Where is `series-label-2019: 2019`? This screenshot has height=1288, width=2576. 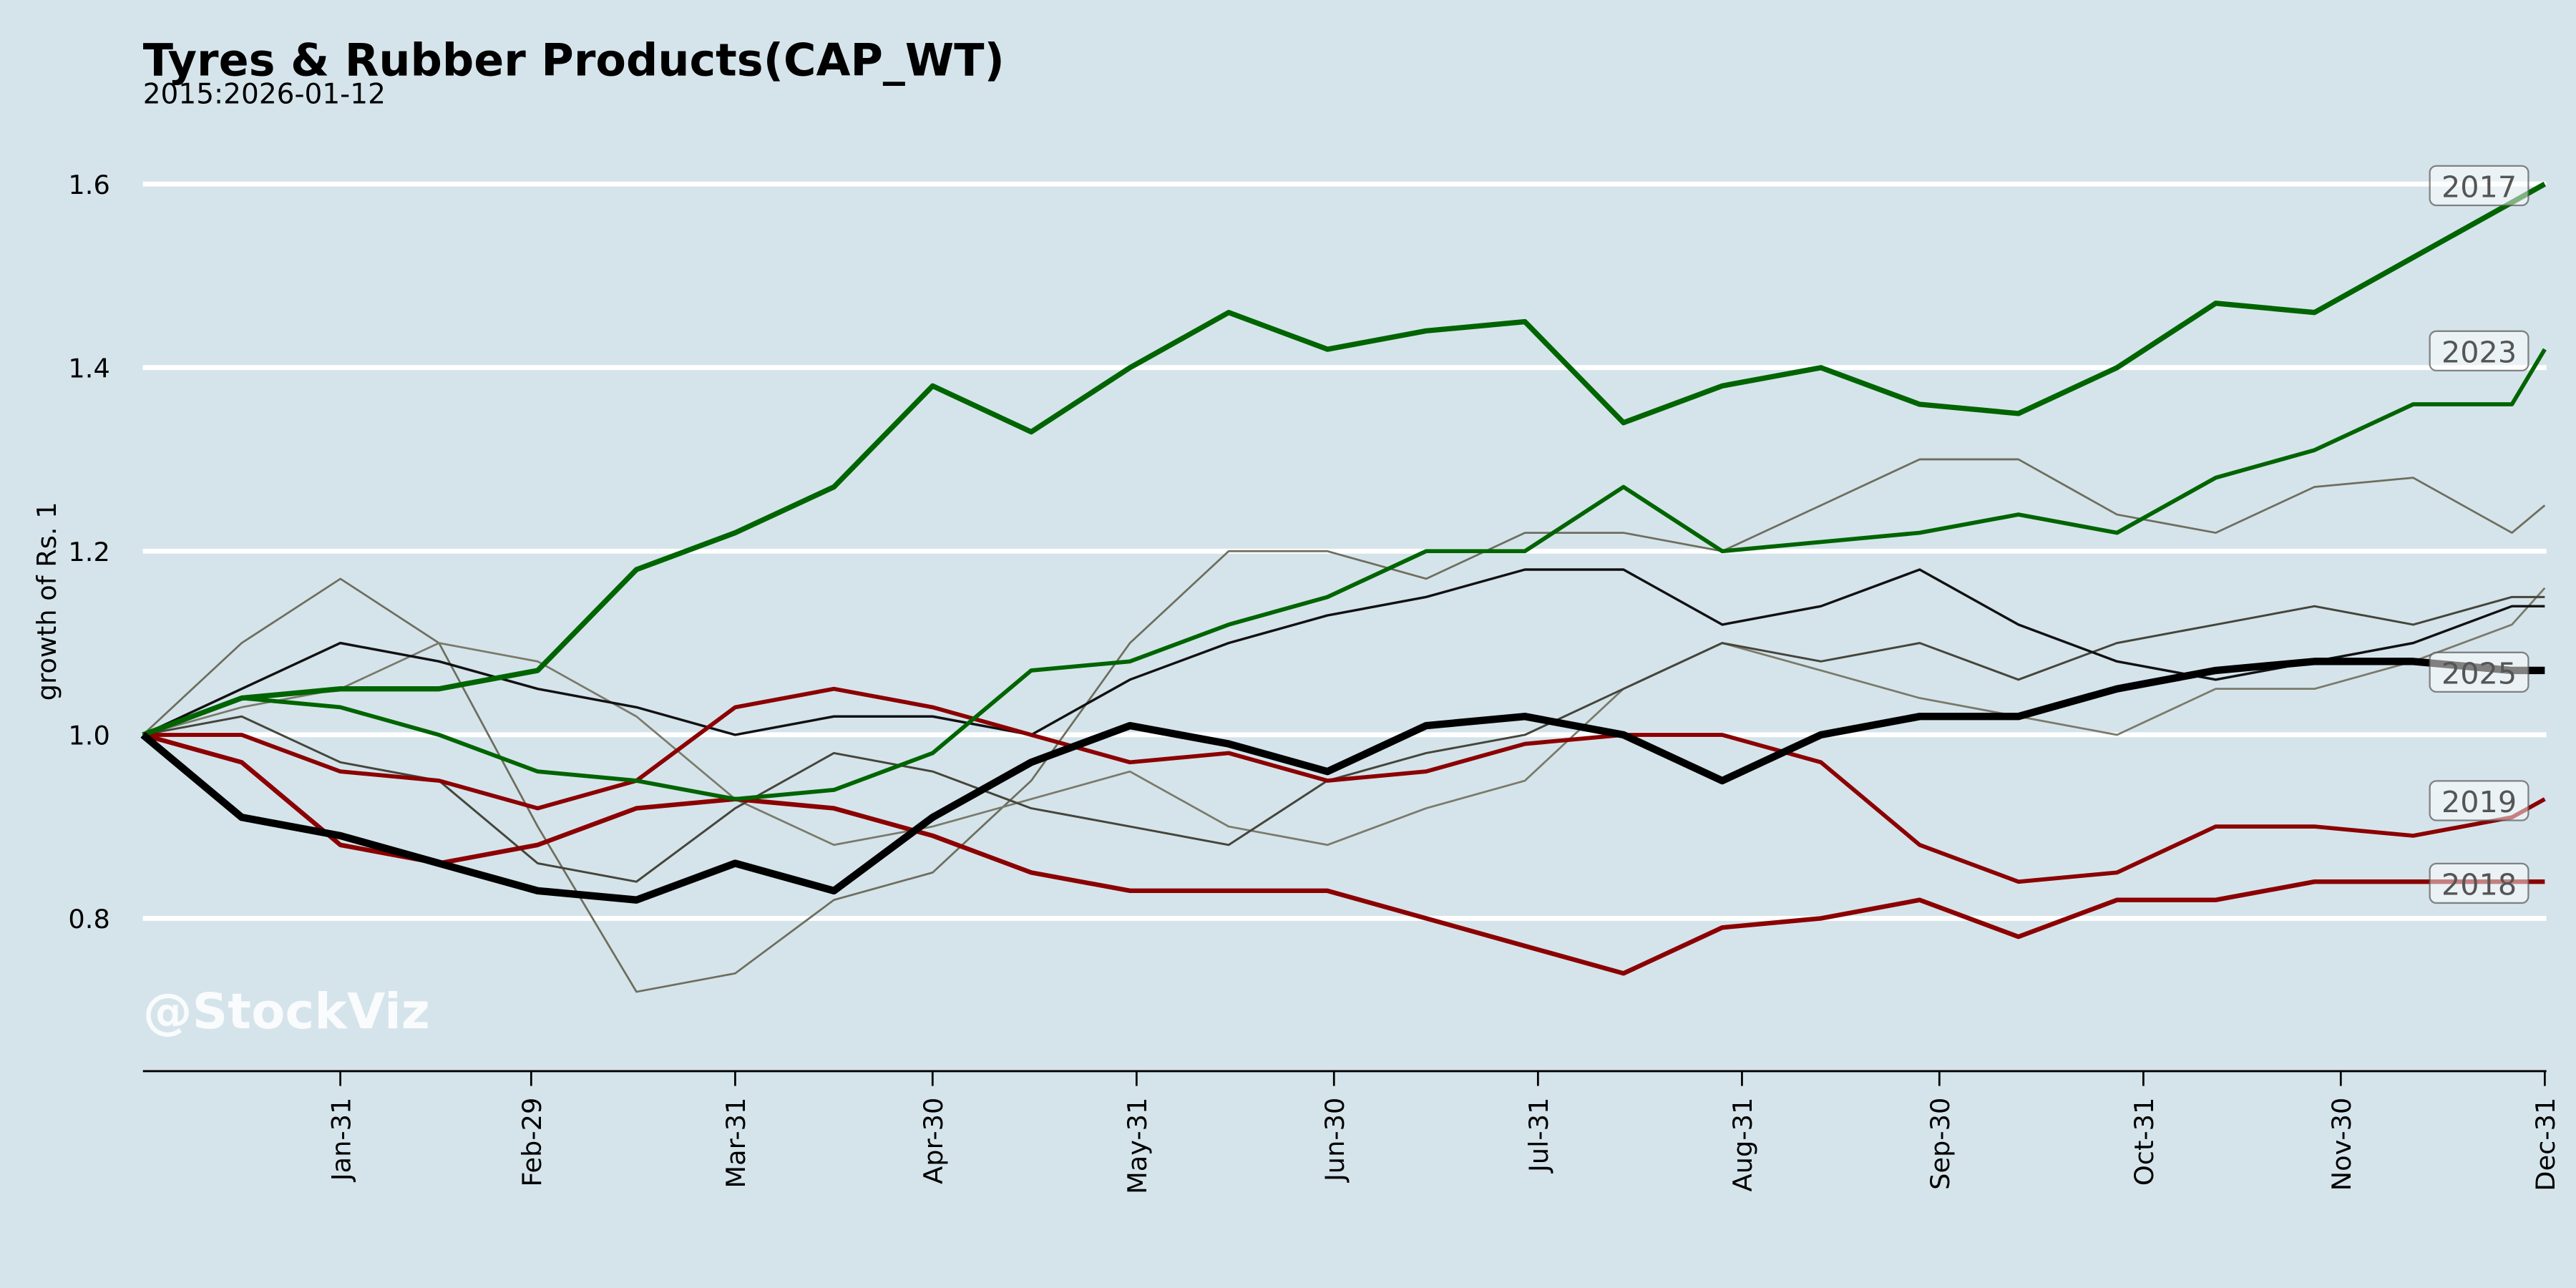
series-label-2019: 2019 is located at coordinates (2479, 800).